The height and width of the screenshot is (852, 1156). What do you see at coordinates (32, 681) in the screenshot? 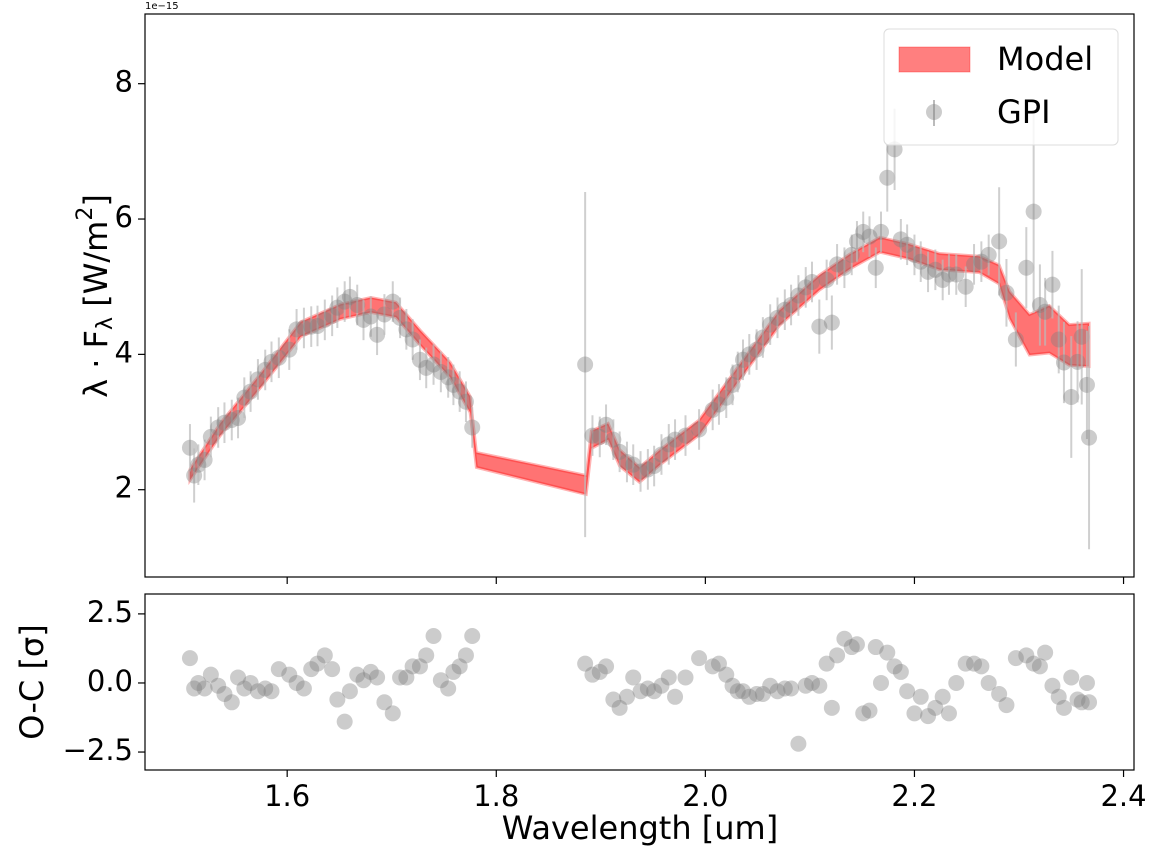
I see `y-axis-label: O-C [σ]` at bounding box center [32, 681].